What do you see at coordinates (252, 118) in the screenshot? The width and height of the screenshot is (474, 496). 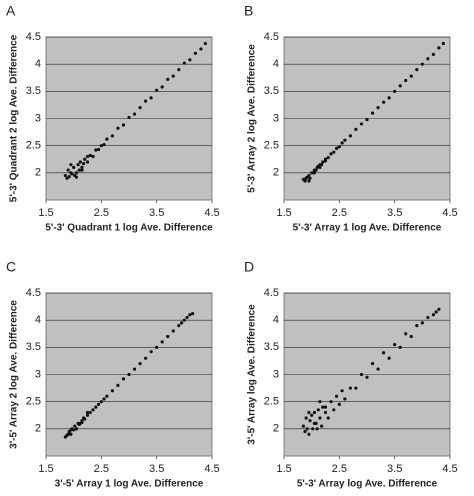 I see `y-axis-title: 5'-3' Array 2 log Ave. Difference` at bounding box center [252, 118].